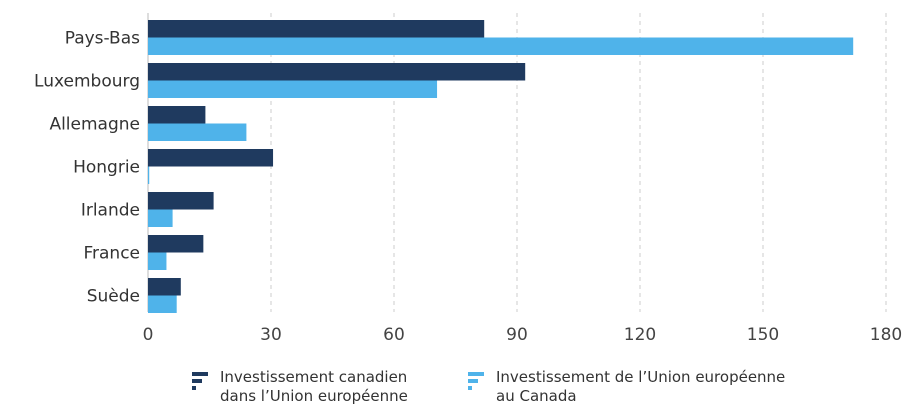 Image resolution: width=909 pixels, height=407 pixels. Describe the element at coordinates (160, 218) in the screenshot. I see `bar-eu-irlande` at that location.